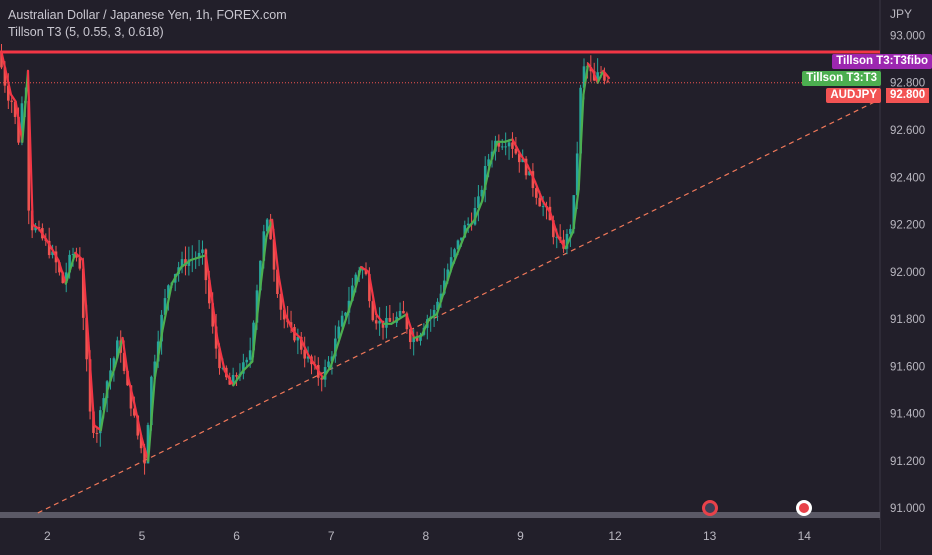 This screenshot has height=555, width=932. Describe the element at coordinates (841, 78) in the screenshot. I see `t3-label: Tillson T3:T3` at that location.